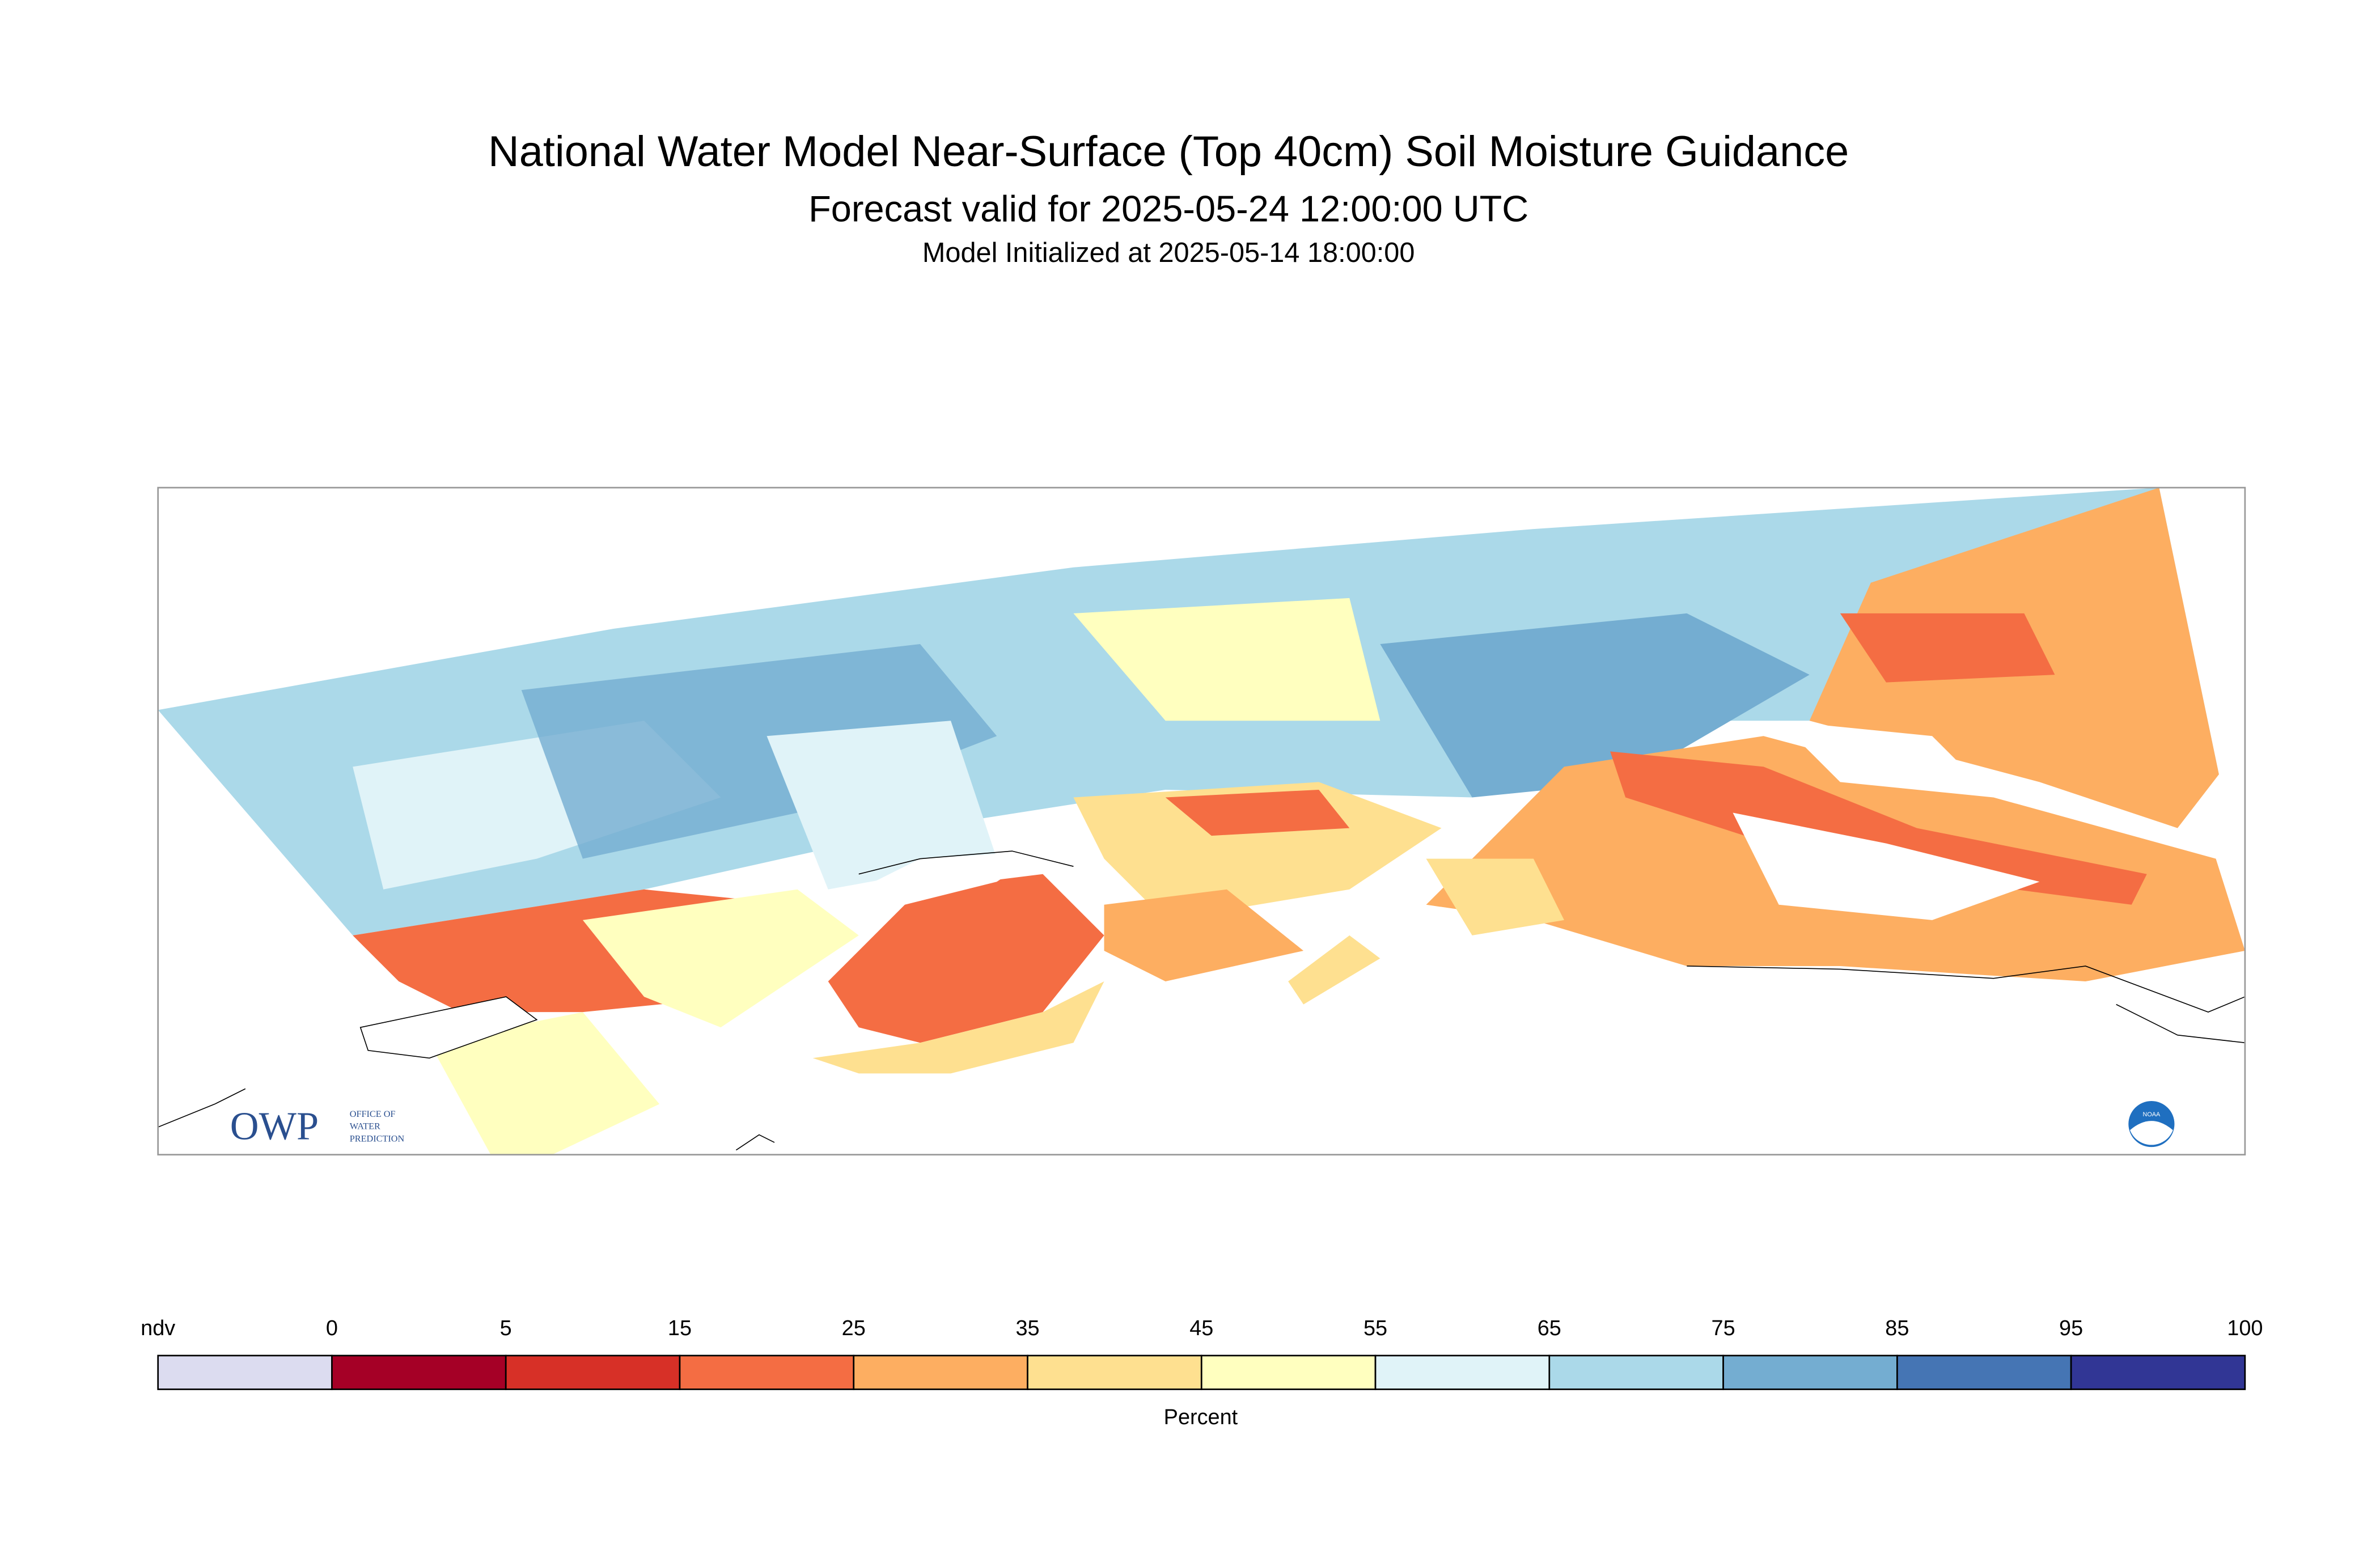 This screenshot has height=1554, width=2380. I want to click on noaa-label: NOAA, so click(2152, 1114).